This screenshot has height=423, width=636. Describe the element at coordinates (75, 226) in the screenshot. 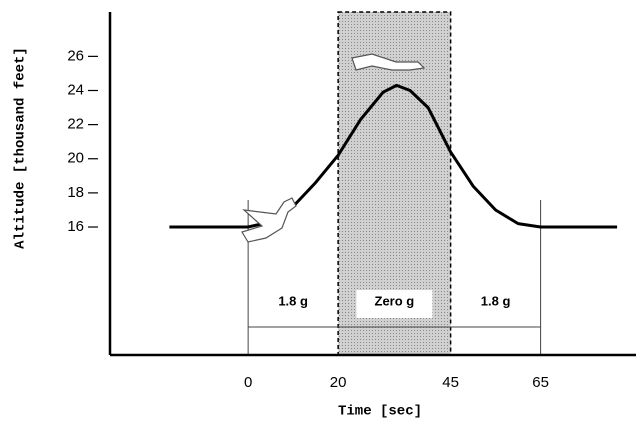

I see `y-tick-label: 16` at that location.